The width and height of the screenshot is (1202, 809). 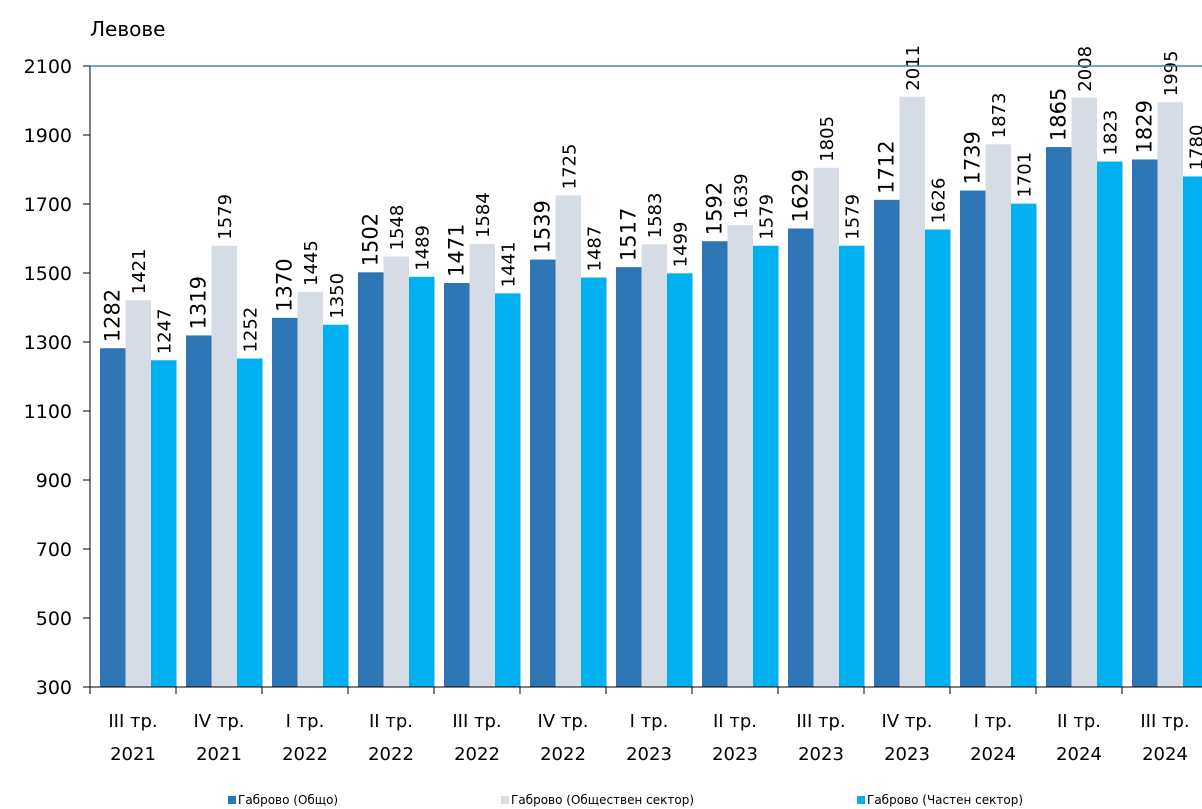 I want to click on data-label: 1639, so click(x=741, y=196).